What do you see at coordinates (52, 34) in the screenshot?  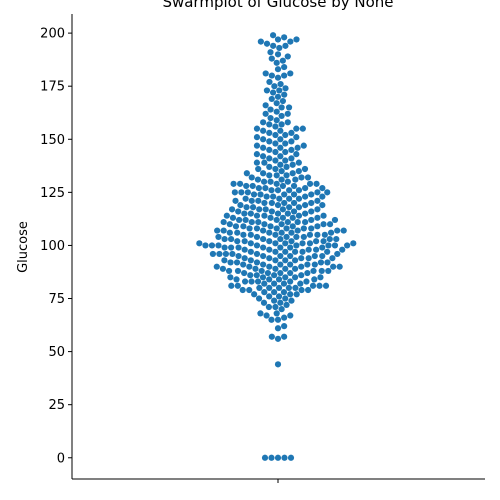 I see `y-tick-label: 200` at bounding box center [52, 34].